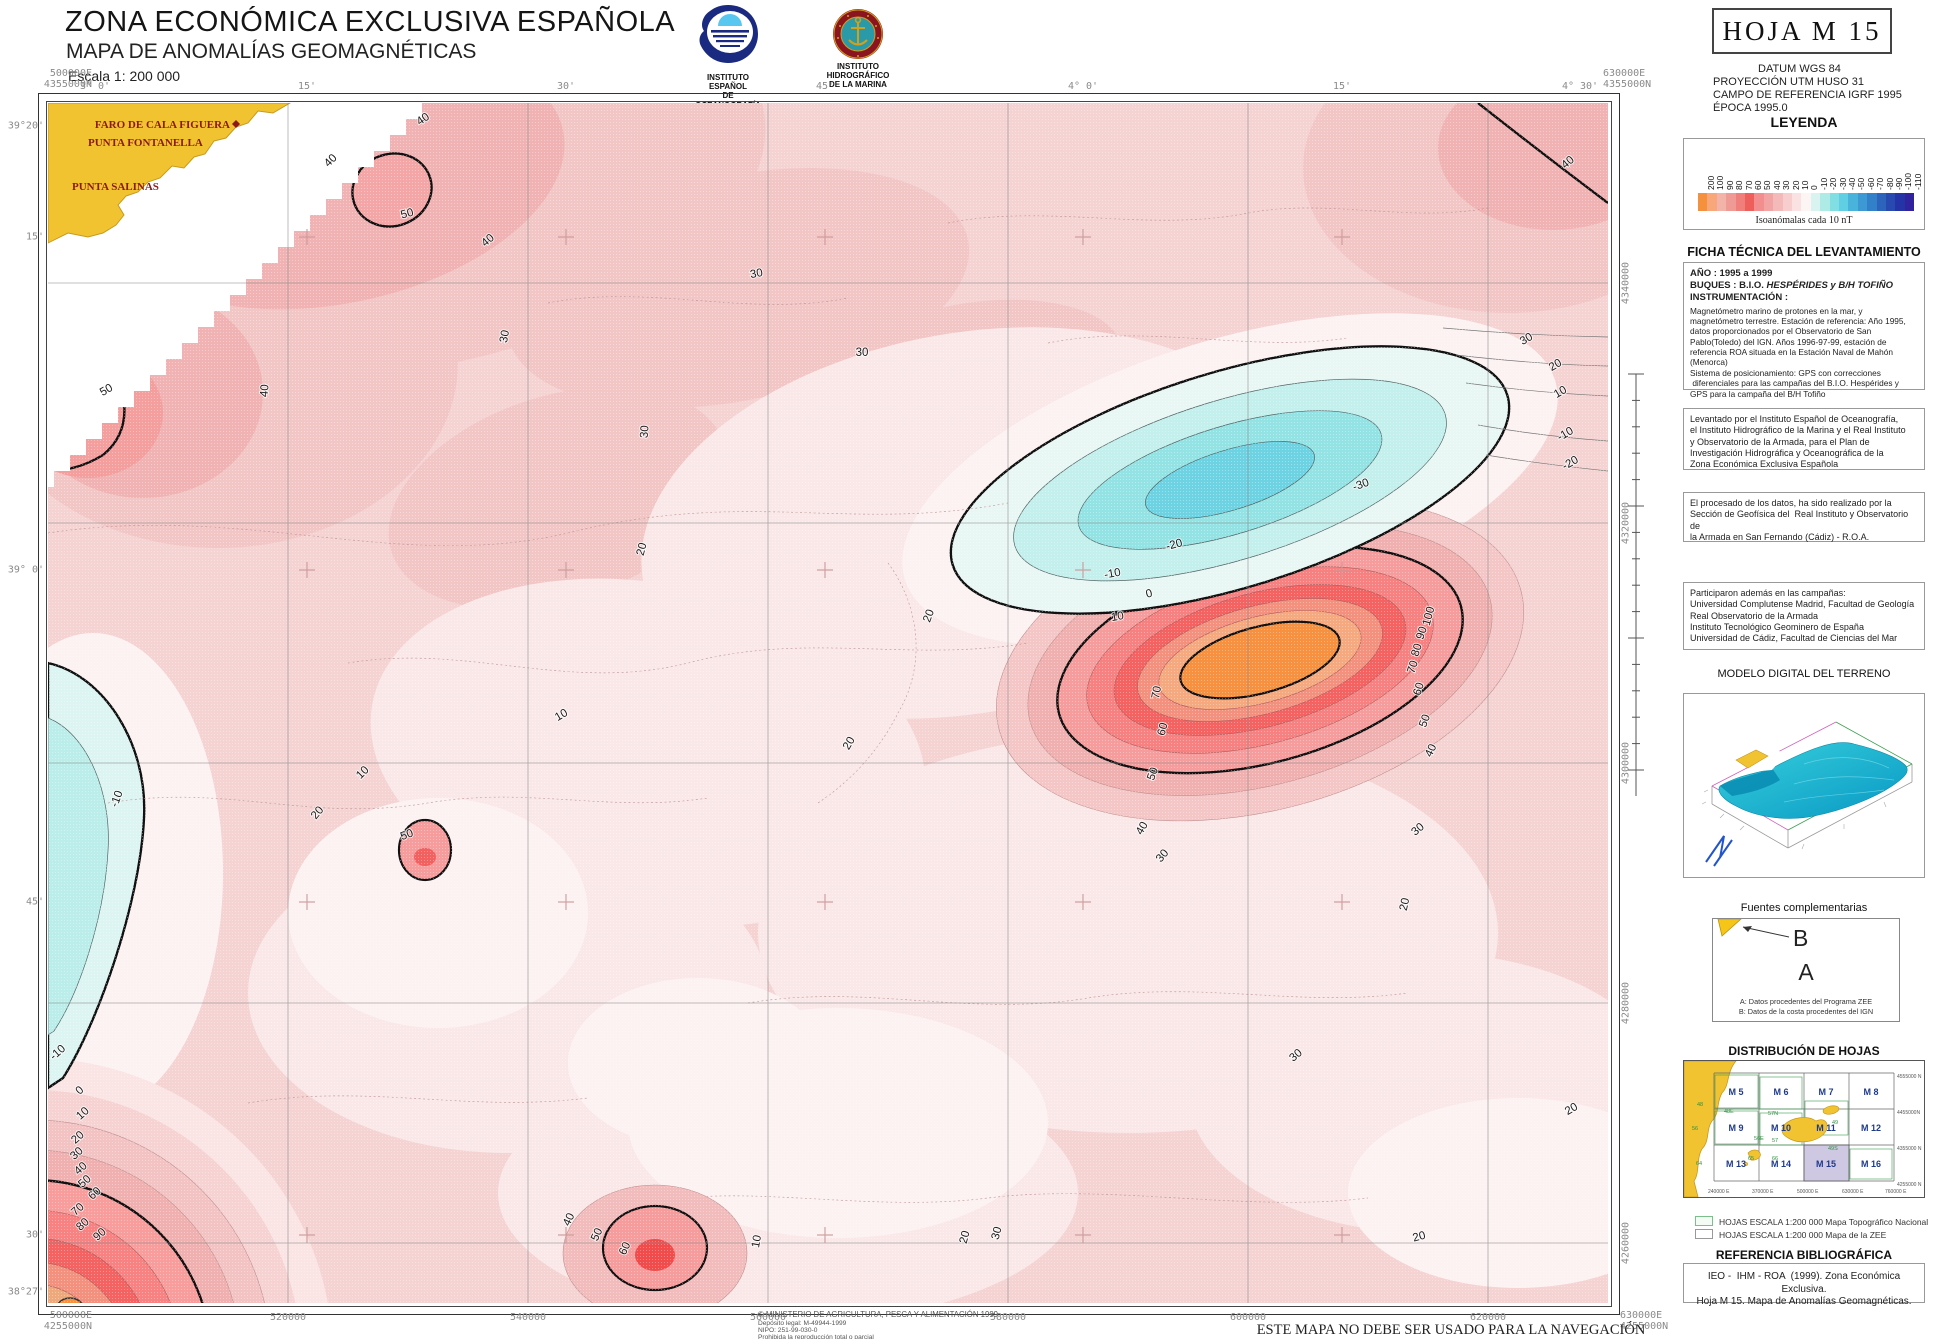 The image size is (1933, 1339). What do you see at coordinates (1416, 650) in the screenshot?
I see `svg-text: 80` at bounding box center [1416, 650].